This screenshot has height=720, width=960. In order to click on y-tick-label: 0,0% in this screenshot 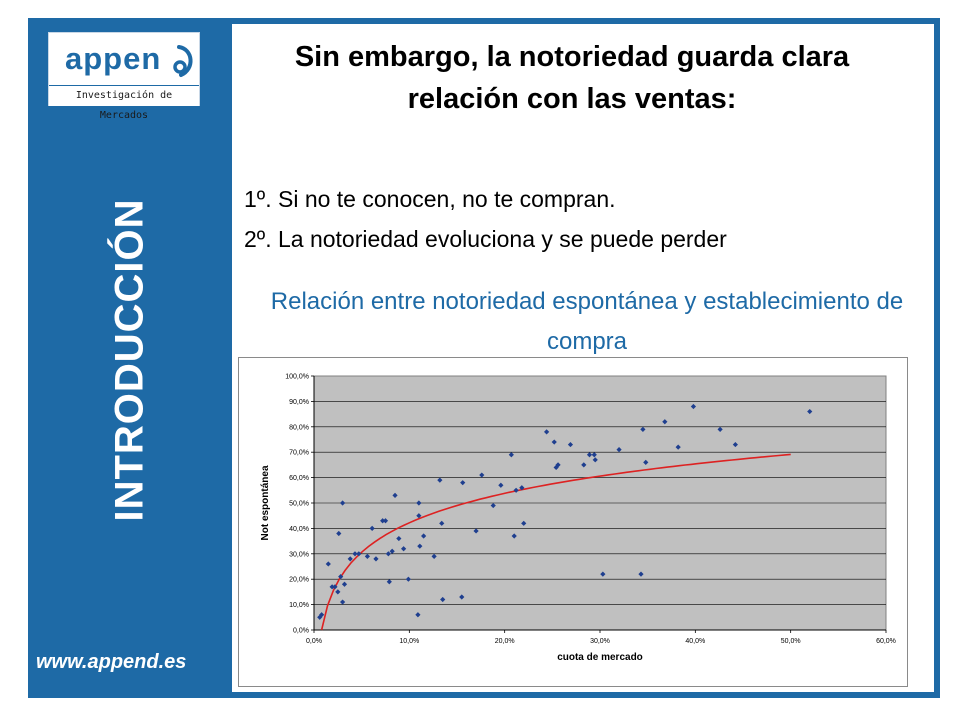, I will do `click(301, 631)`.